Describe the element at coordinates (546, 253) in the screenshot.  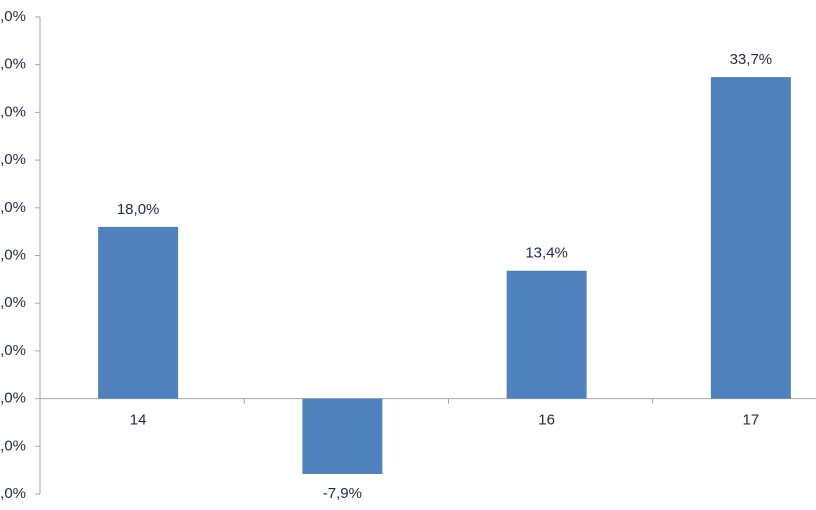
I see `value-label: 13,4%` at that location.